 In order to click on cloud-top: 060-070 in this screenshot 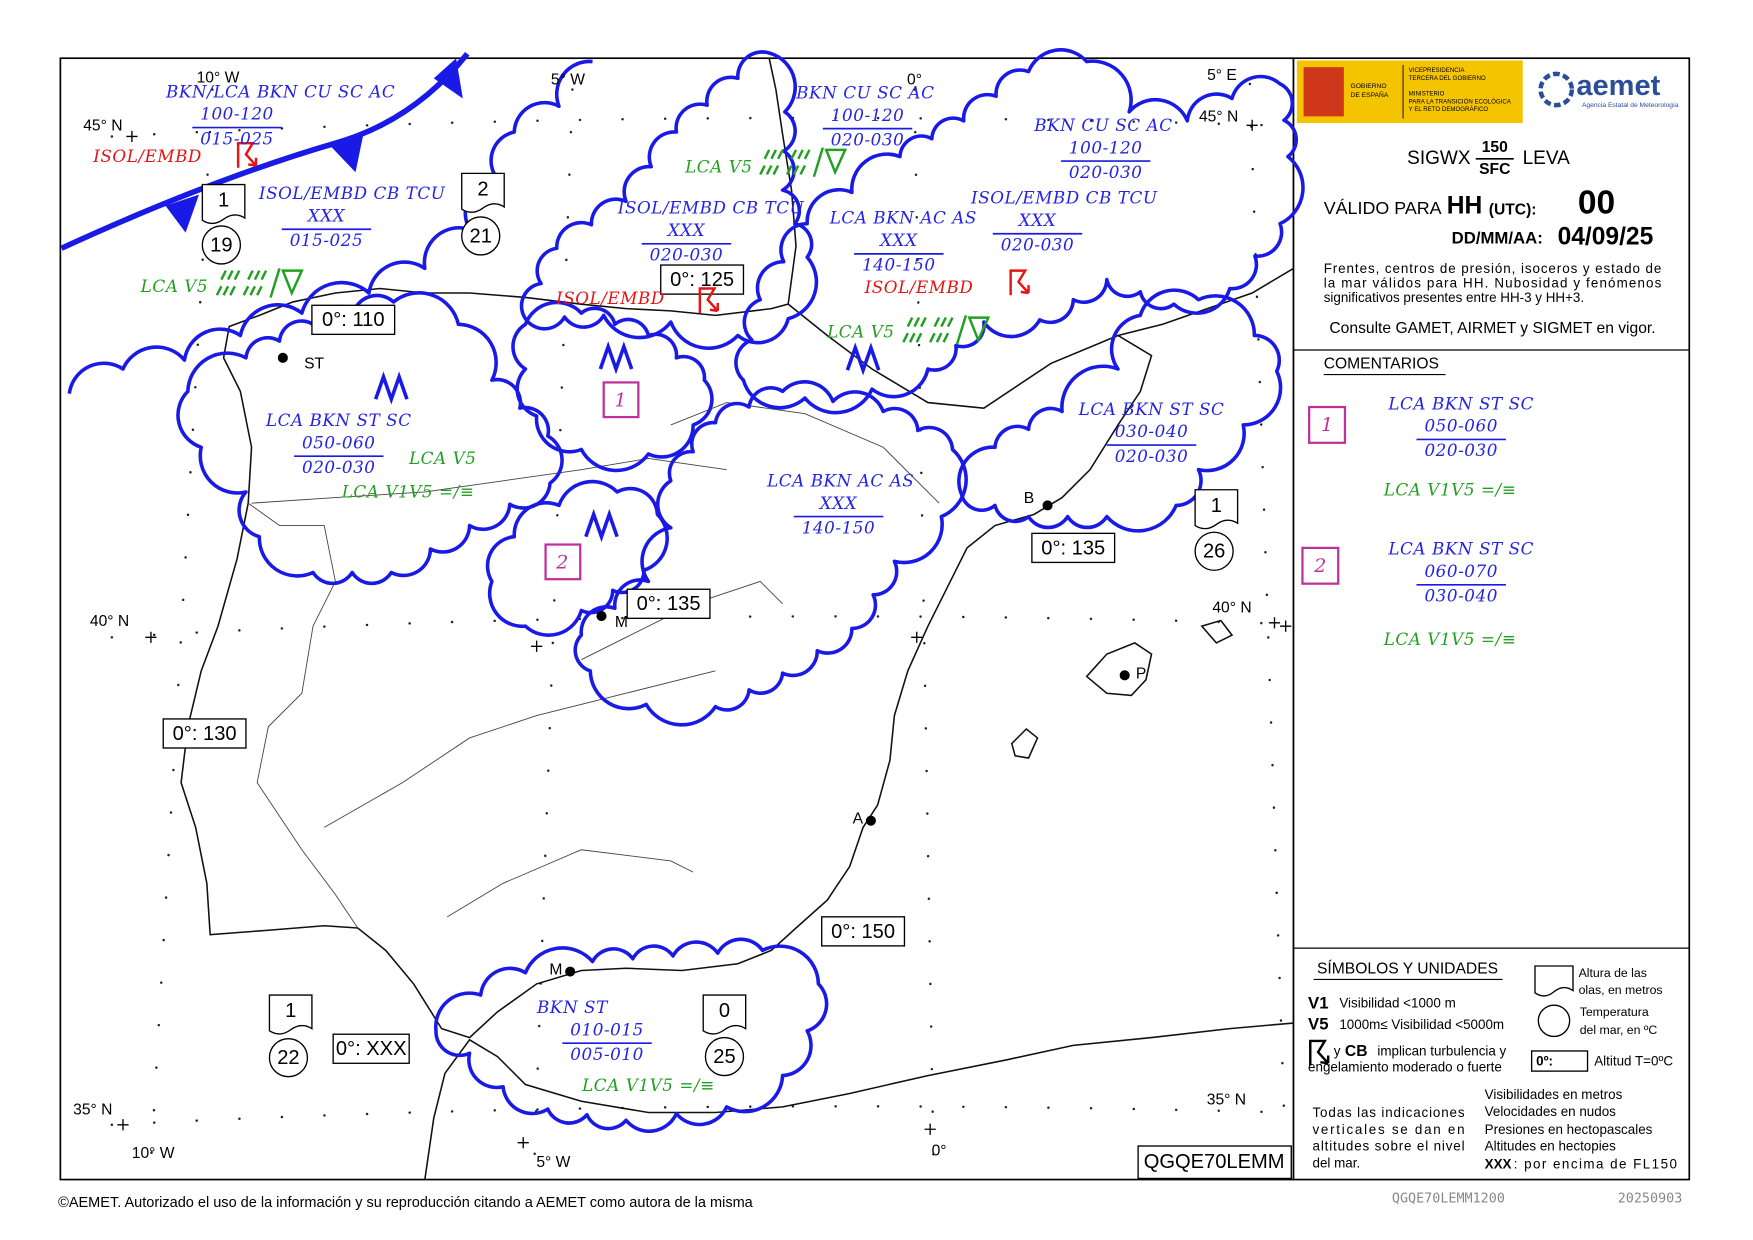, I will do `click(1461, 571)`.